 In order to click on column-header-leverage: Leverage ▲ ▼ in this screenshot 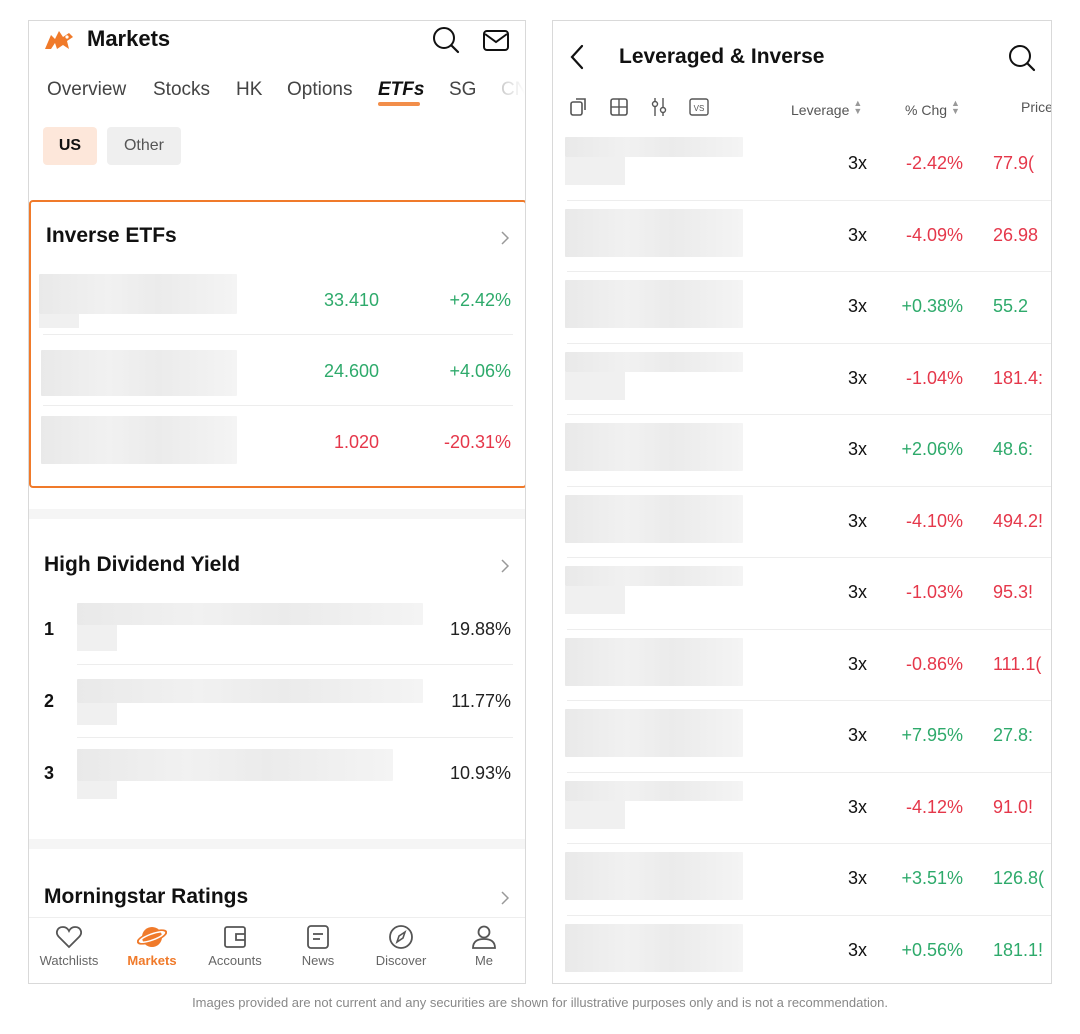, I will do `click(827, 108)`.